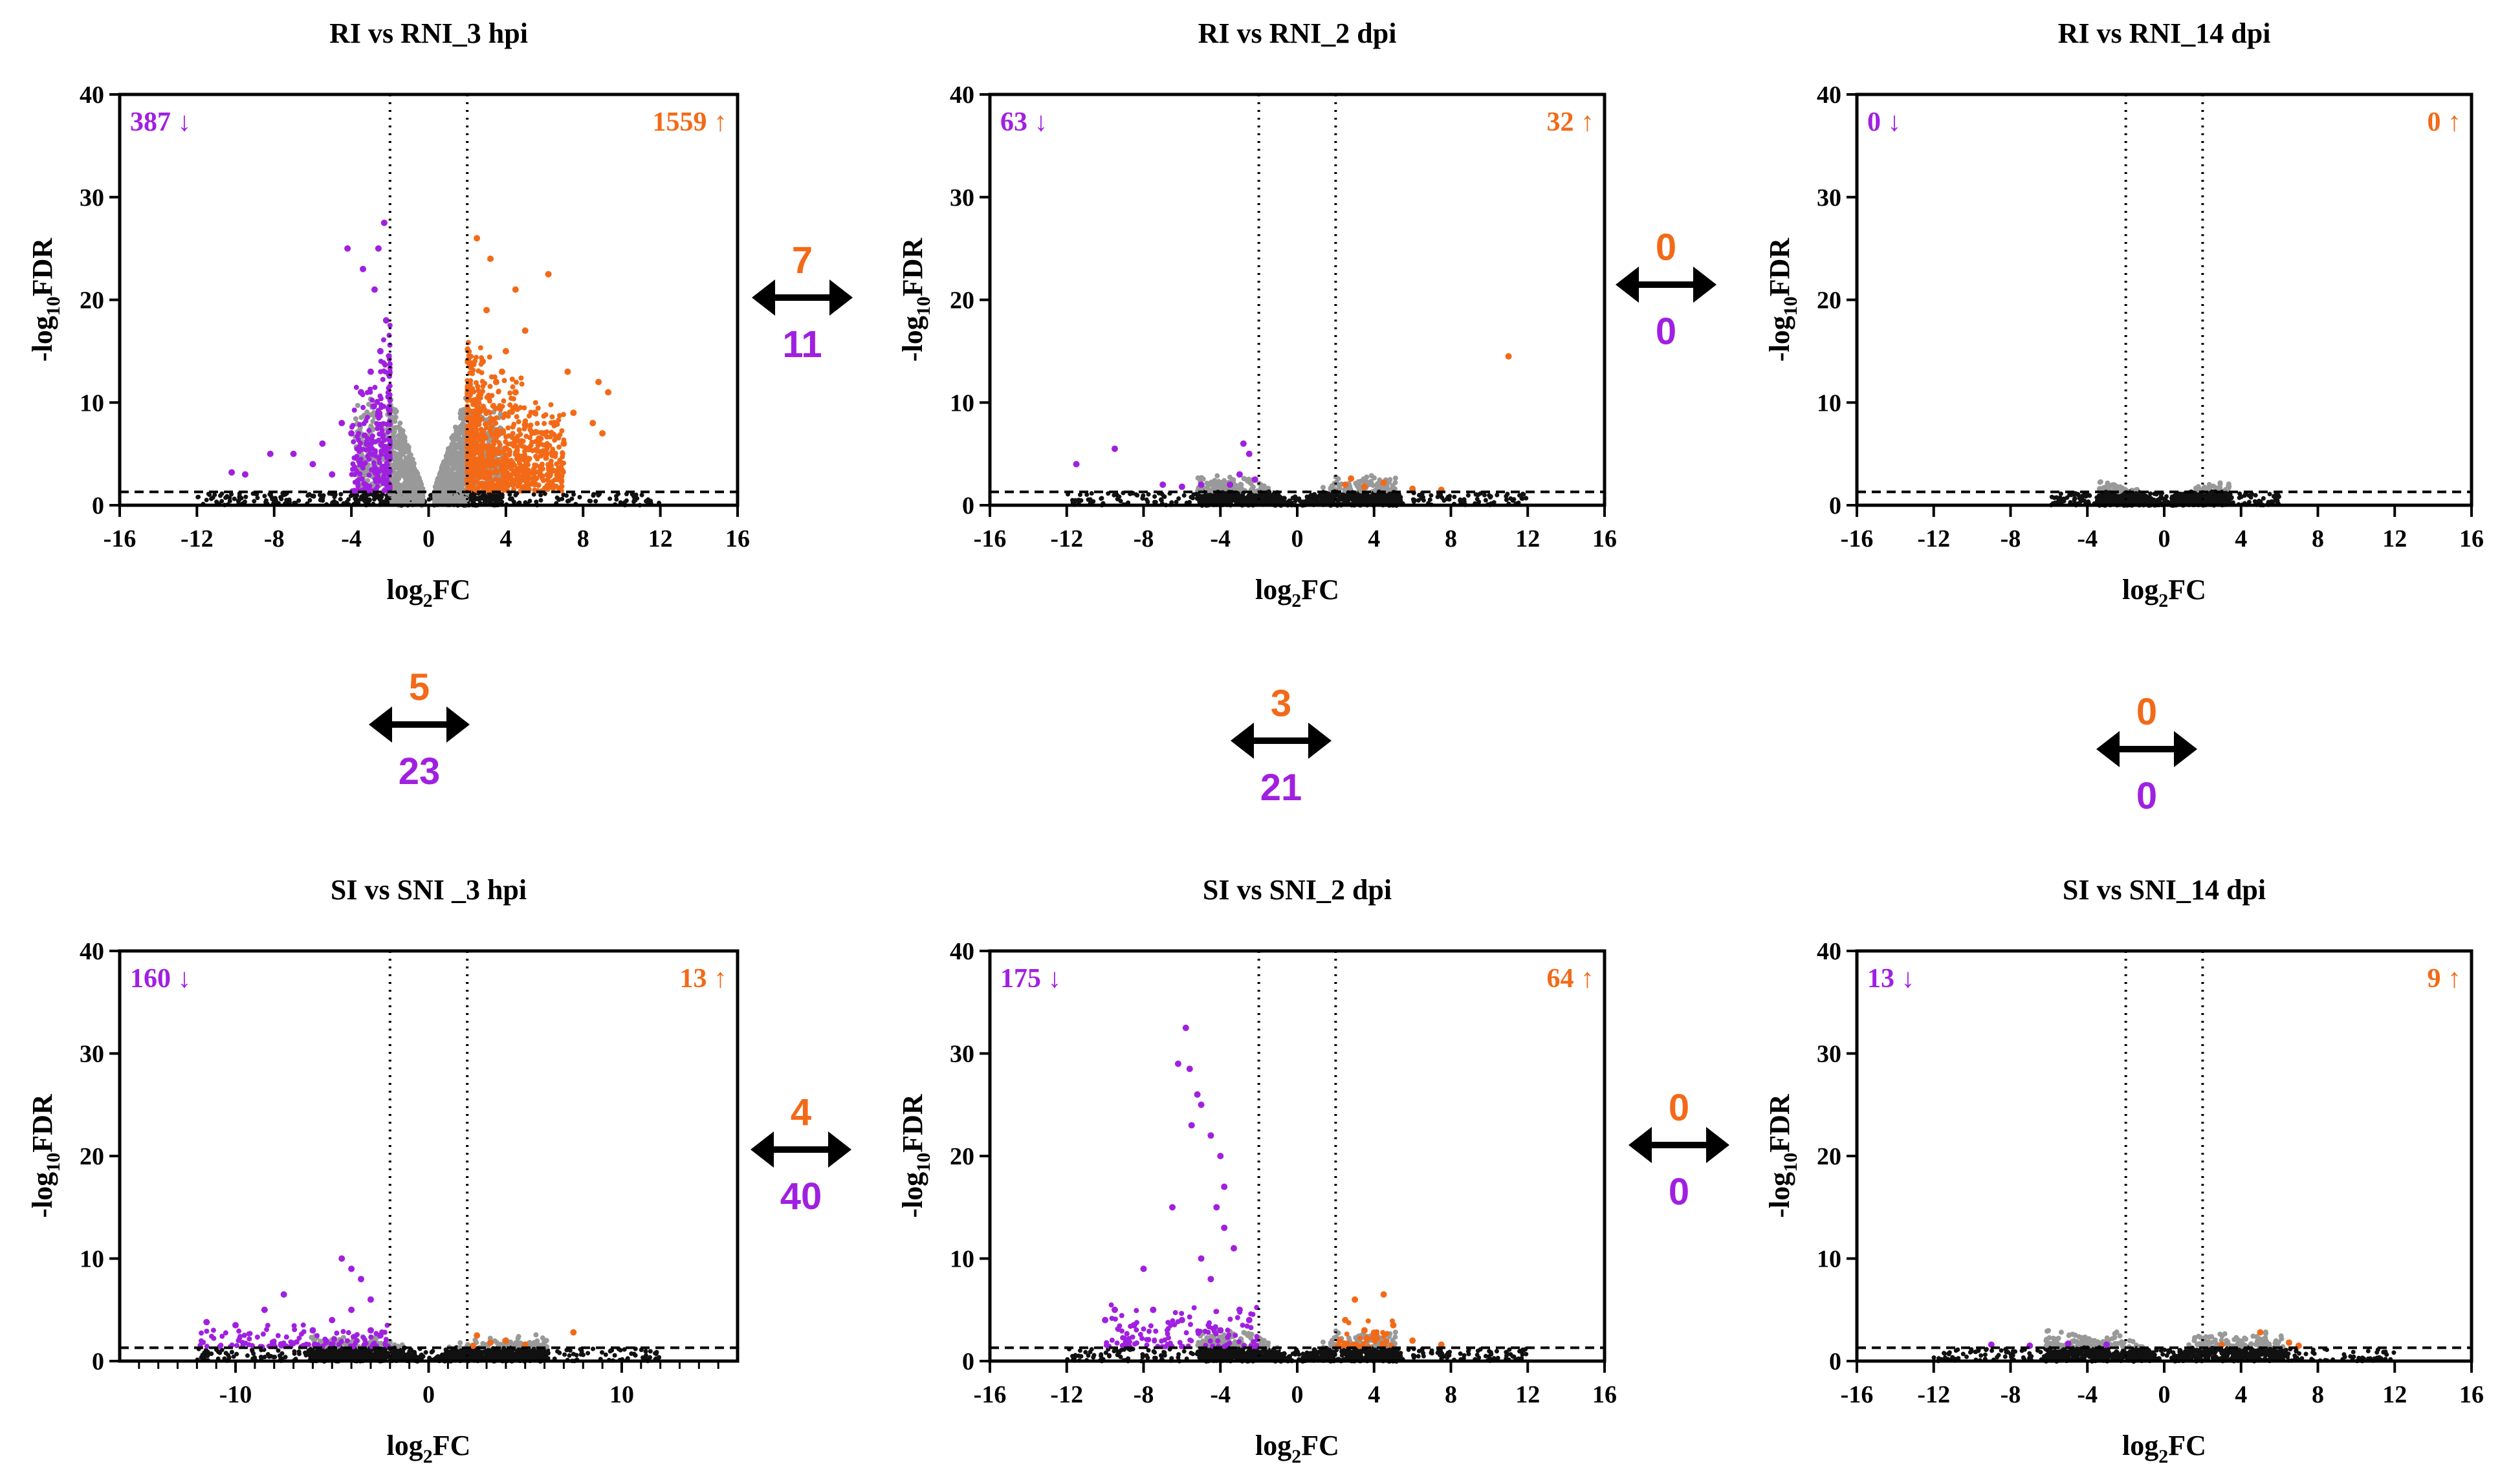  What do you see at coordinates (583, 538) in the screenshot?
I see `x-tick-label: 8` at bounding box center [583, 538].